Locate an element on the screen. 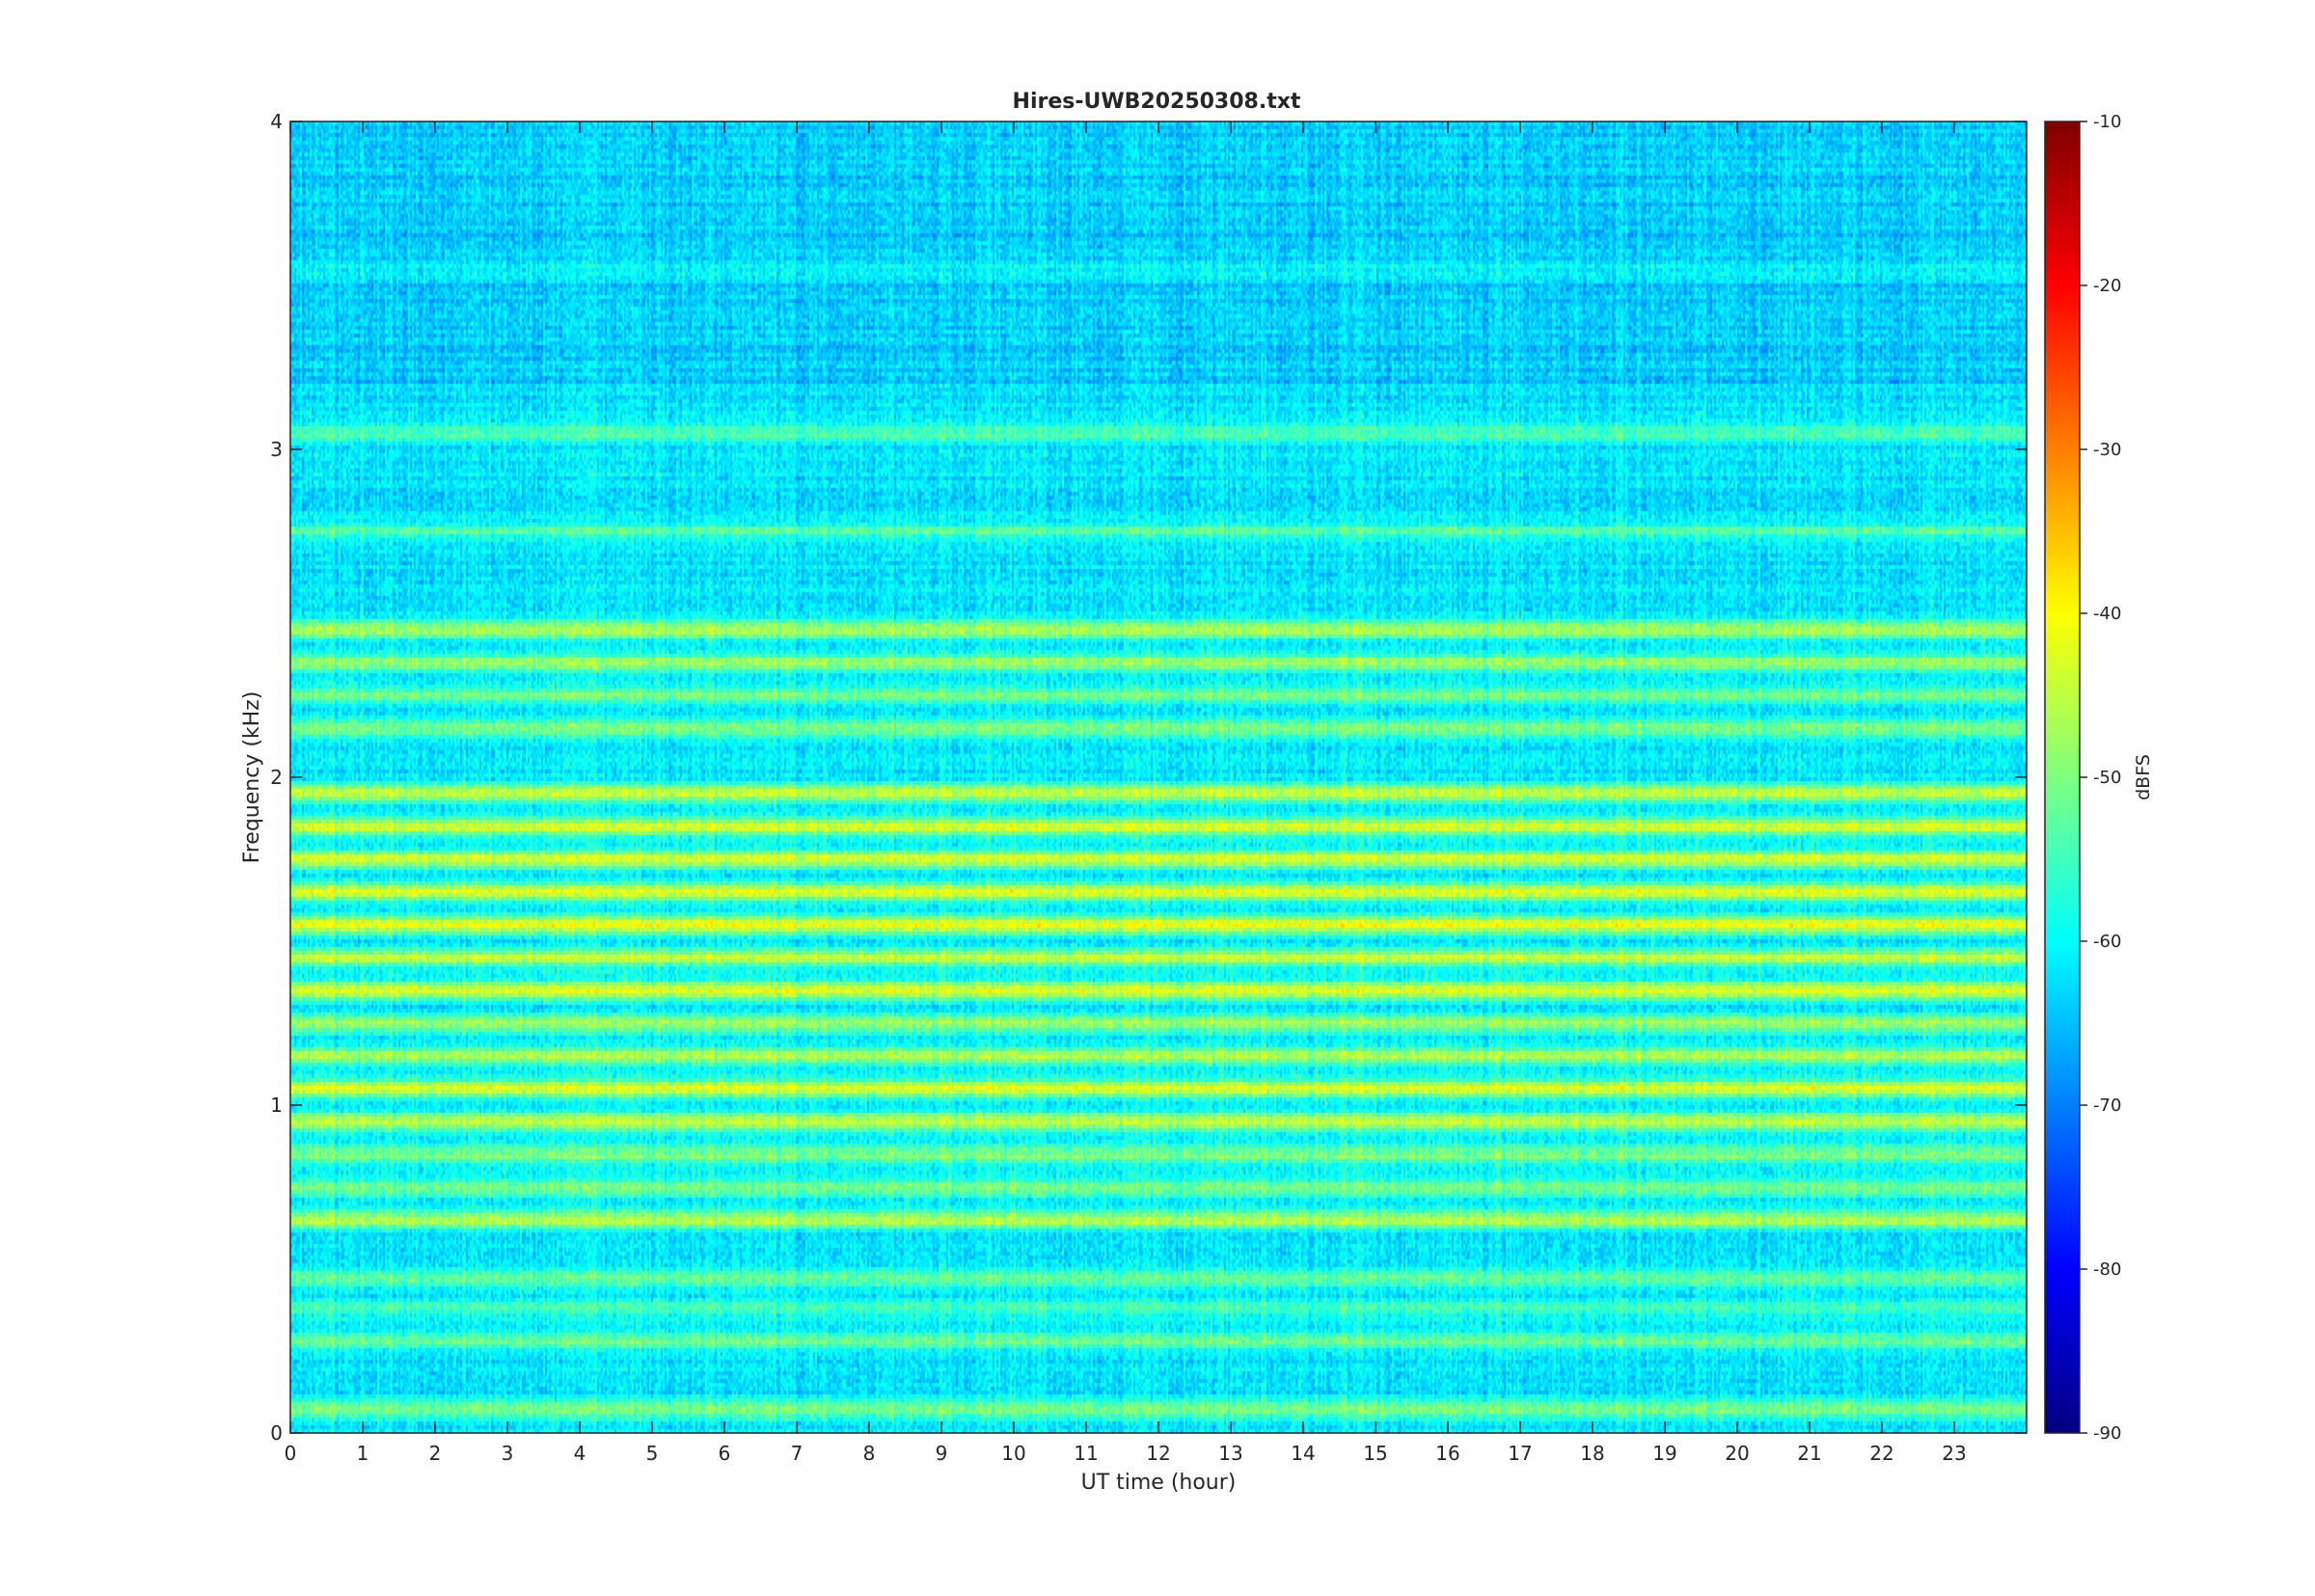  y-axis-label: Frequency (kHz) is located at coordinates (252, 777).